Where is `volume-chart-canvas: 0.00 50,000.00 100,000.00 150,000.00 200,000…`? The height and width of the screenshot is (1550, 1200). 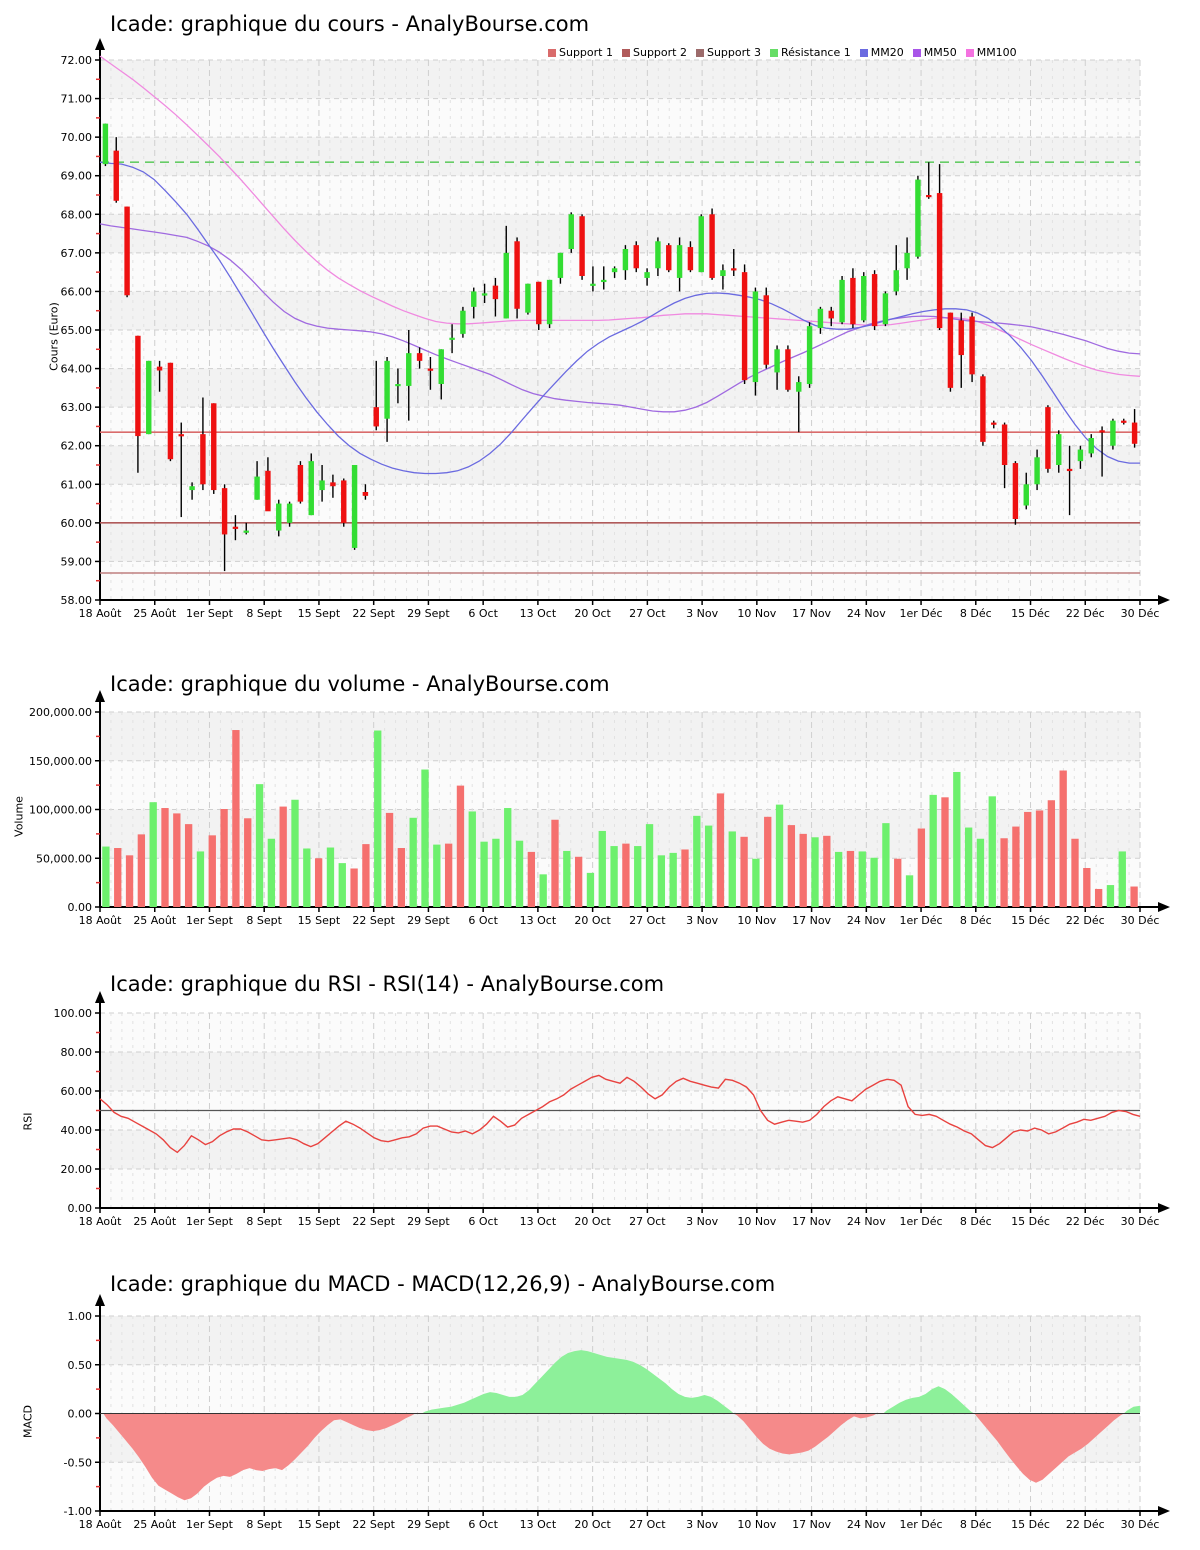
volume-chart-canvas: 0.00 50,000.00 100,000.00 150,000.00 200,000… is located at coordinates (599, 808).